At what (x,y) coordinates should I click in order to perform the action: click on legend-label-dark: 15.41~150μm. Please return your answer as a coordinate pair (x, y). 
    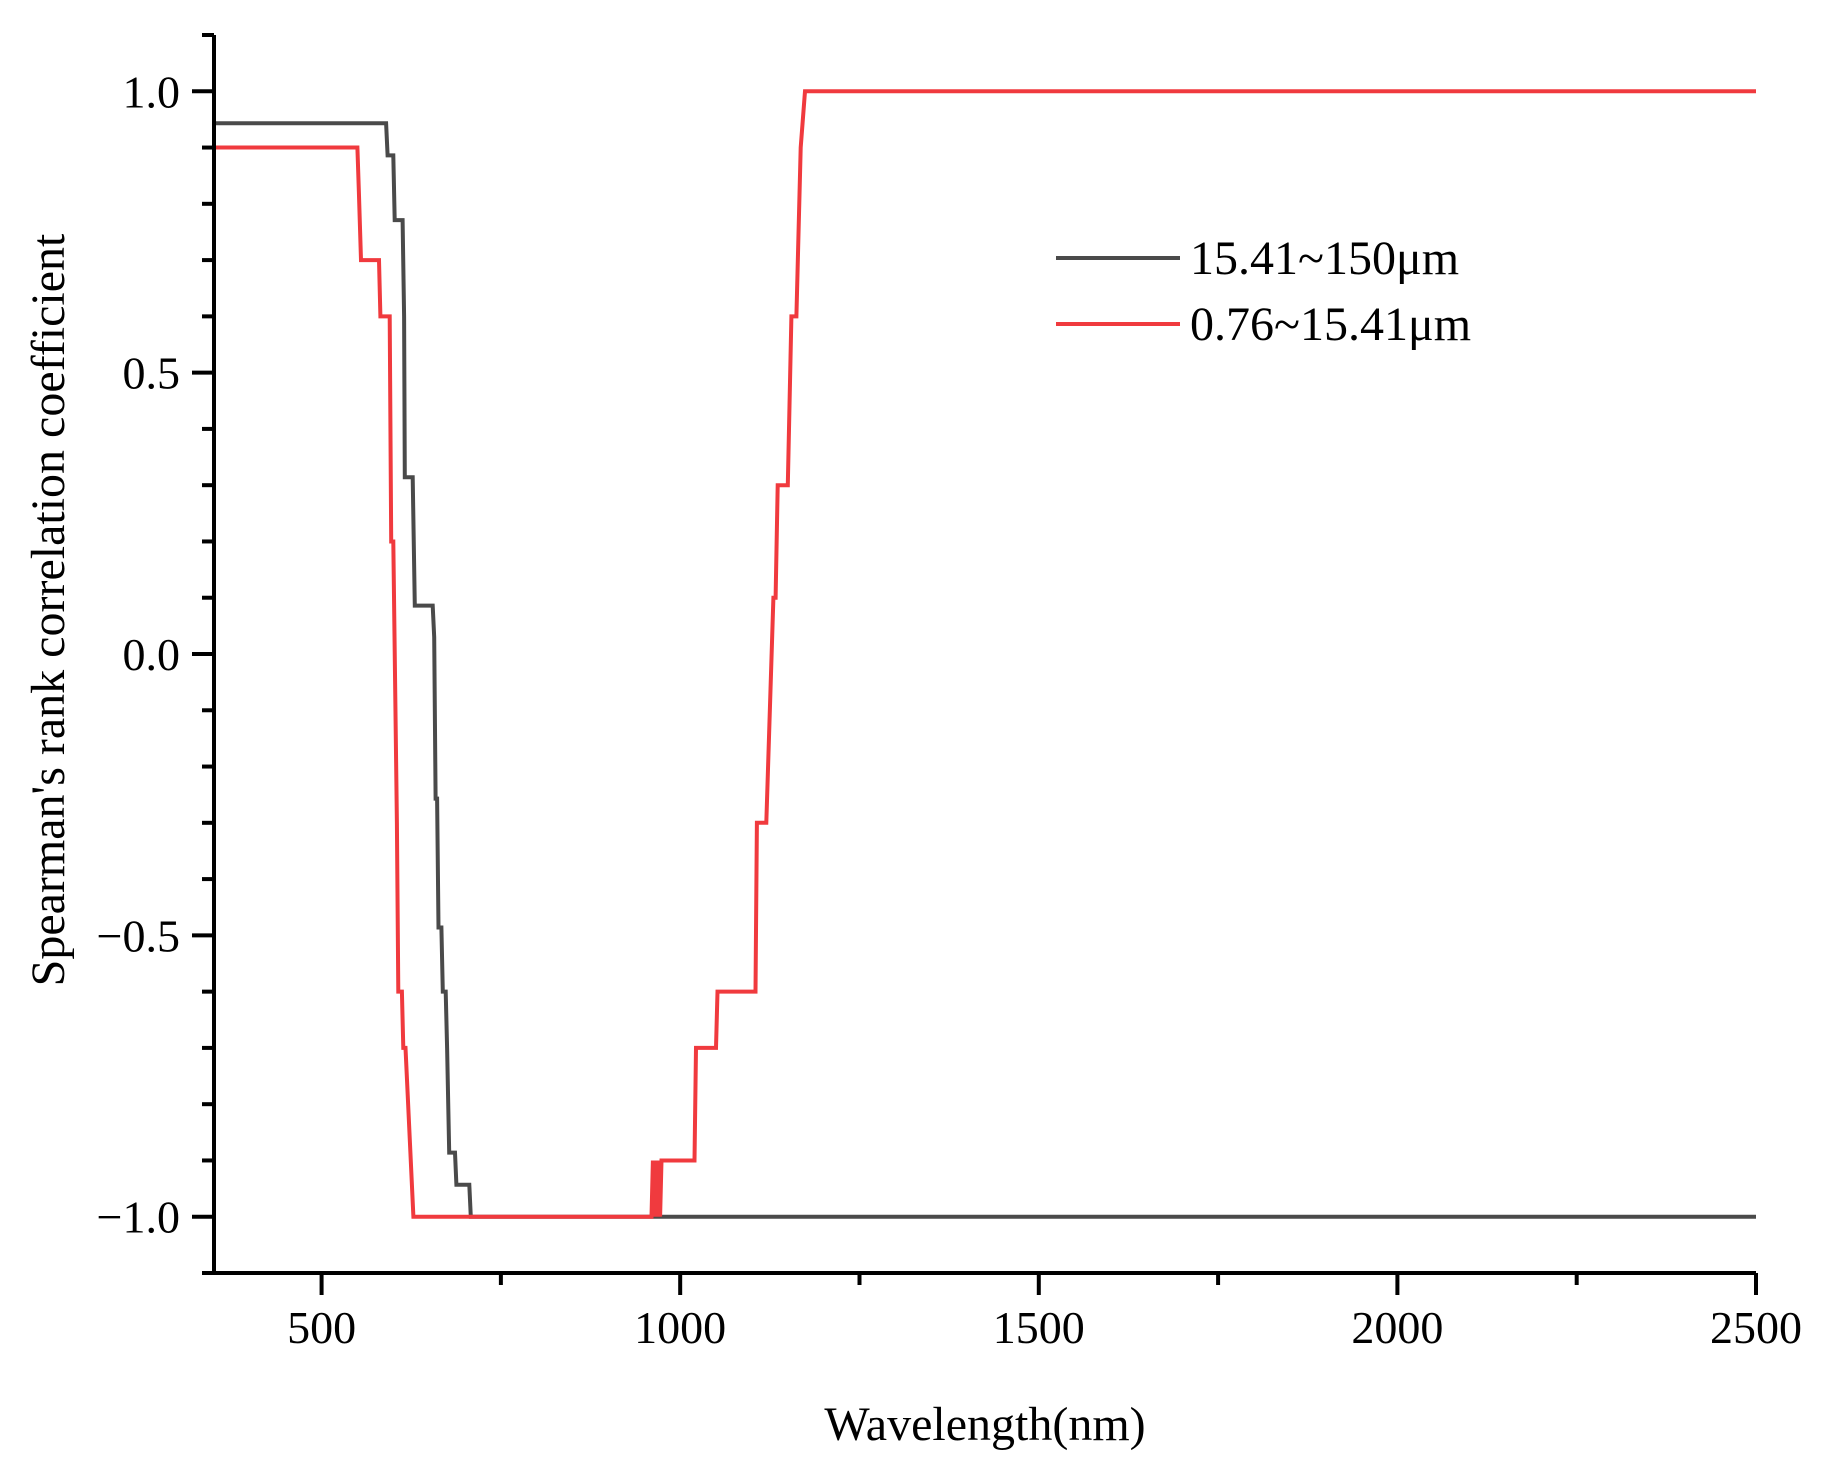
    Looking at the image, I should click on (1324, 258).